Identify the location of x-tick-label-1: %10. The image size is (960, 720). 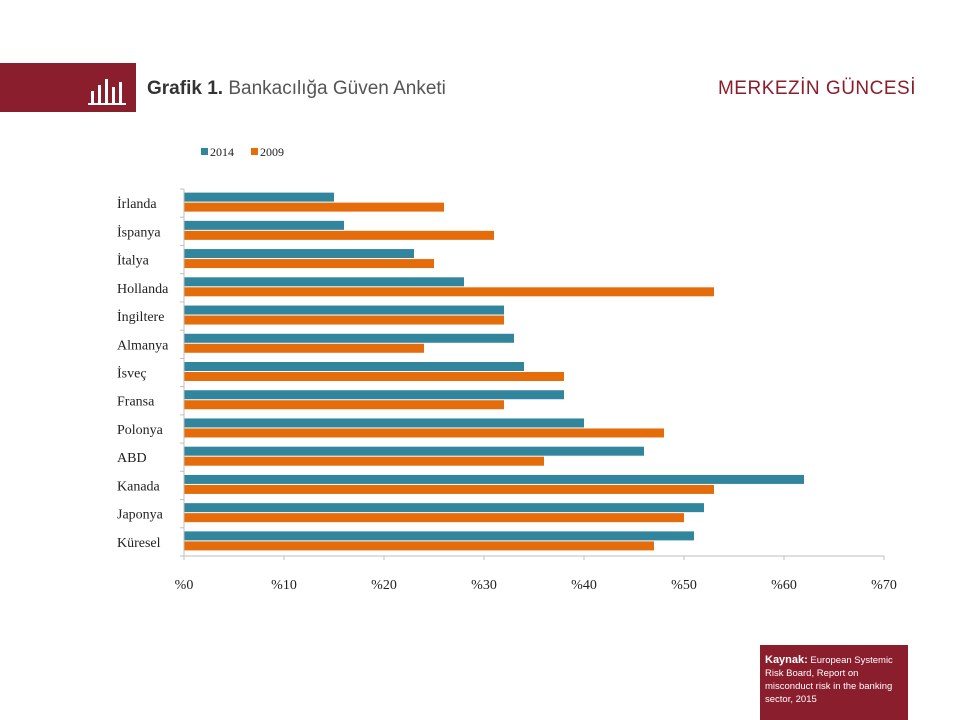
(284, 585).